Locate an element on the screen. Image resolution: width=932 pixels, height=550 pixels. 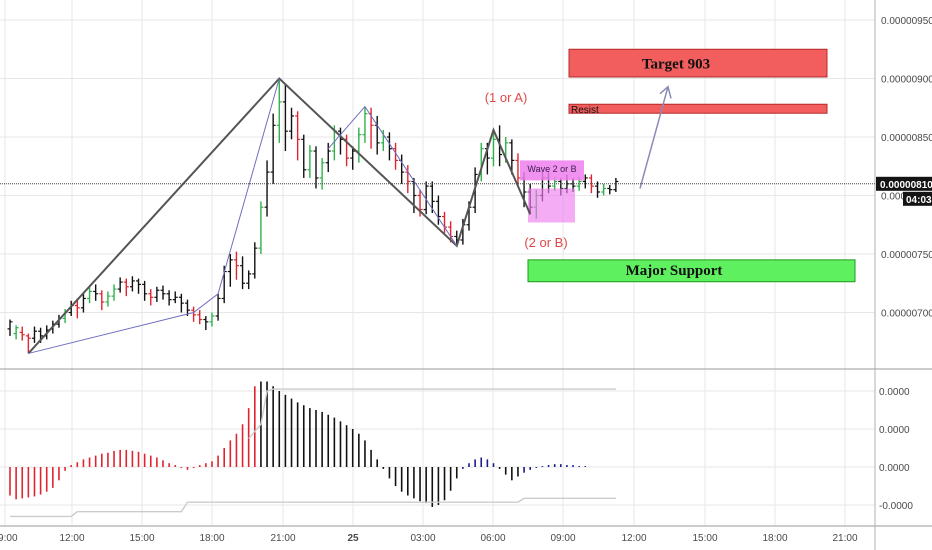
osc-tick-3: -0.0000 is located at coordinates (896, 506).